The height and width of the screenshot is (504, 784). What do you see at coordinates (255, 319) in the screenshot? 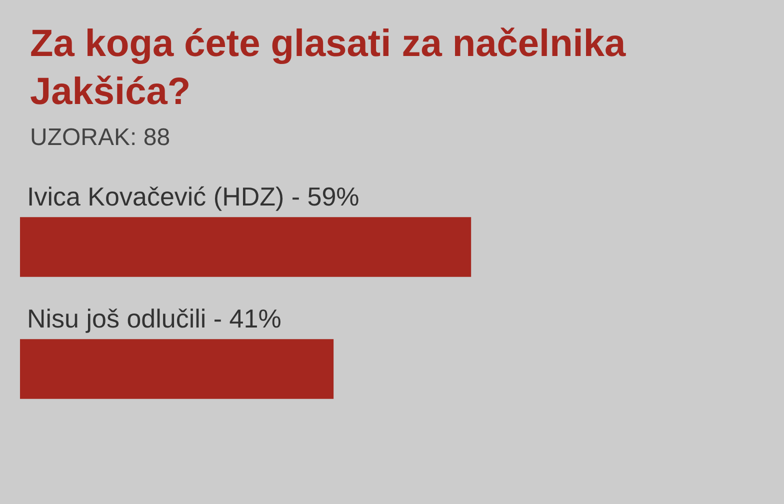
I see `data-label: 41%` at bounding box center [255, 319].